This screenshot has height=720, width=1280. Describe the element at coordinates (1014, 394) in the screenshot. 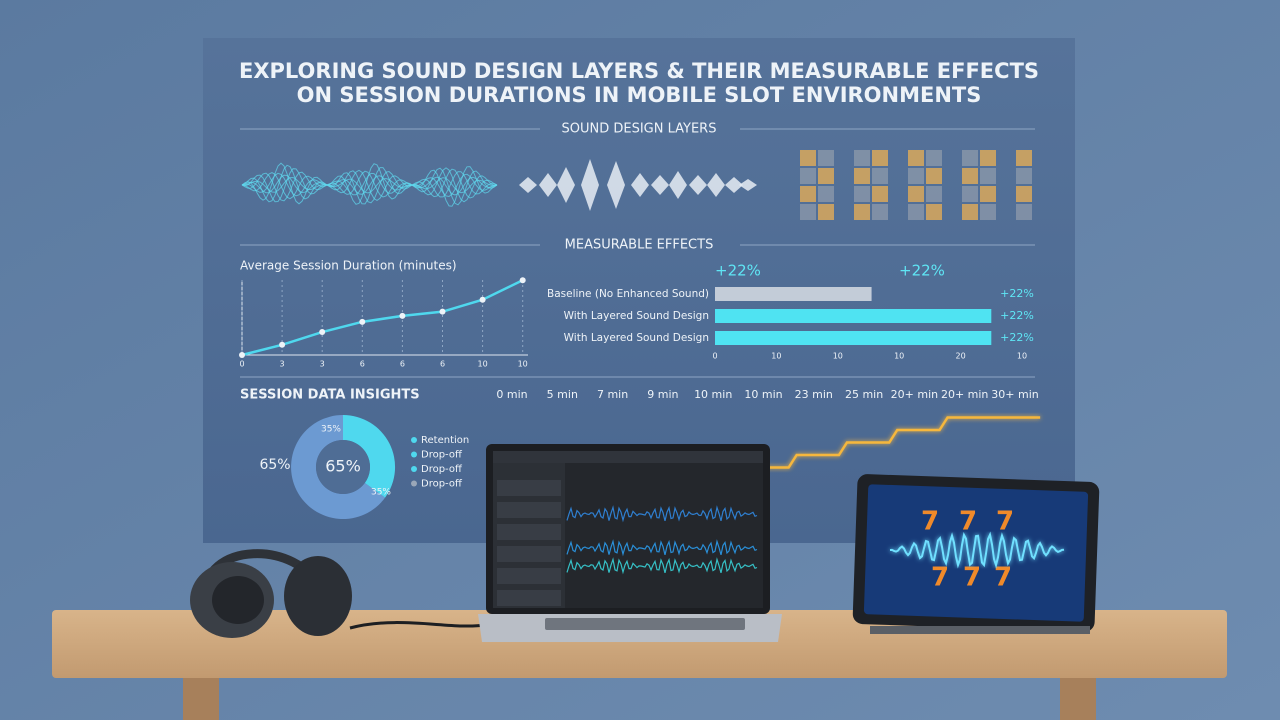

I see `x-tick-label: 30+ min` at that location.